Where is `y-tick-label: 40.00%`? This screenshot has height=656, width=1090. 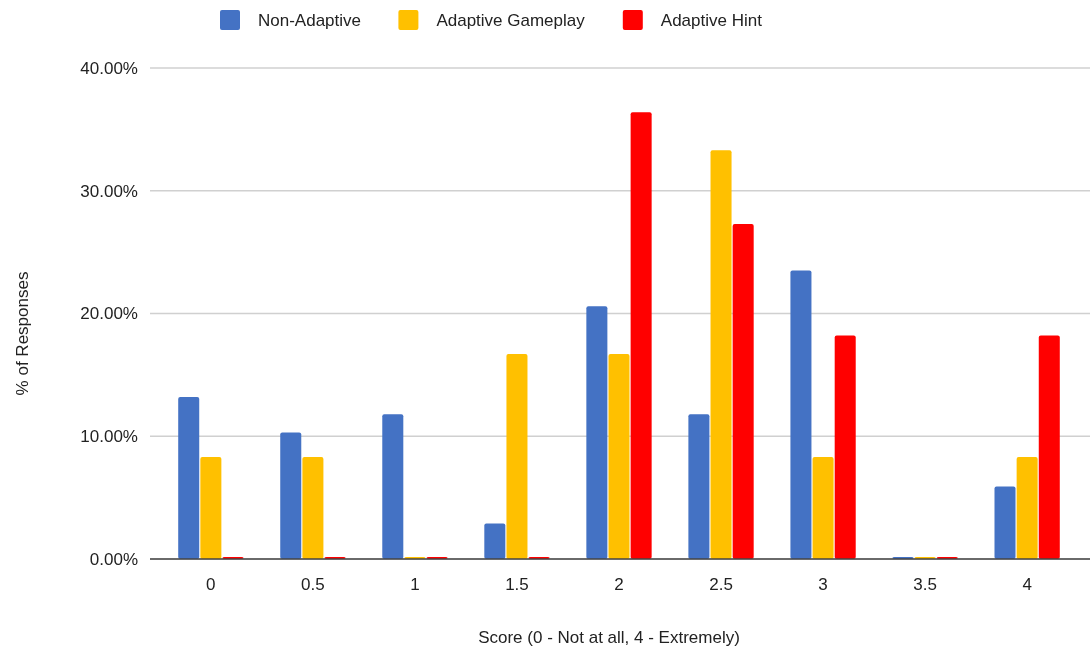
y-tick-label: 40.00% is located at coordinates (109, 68).